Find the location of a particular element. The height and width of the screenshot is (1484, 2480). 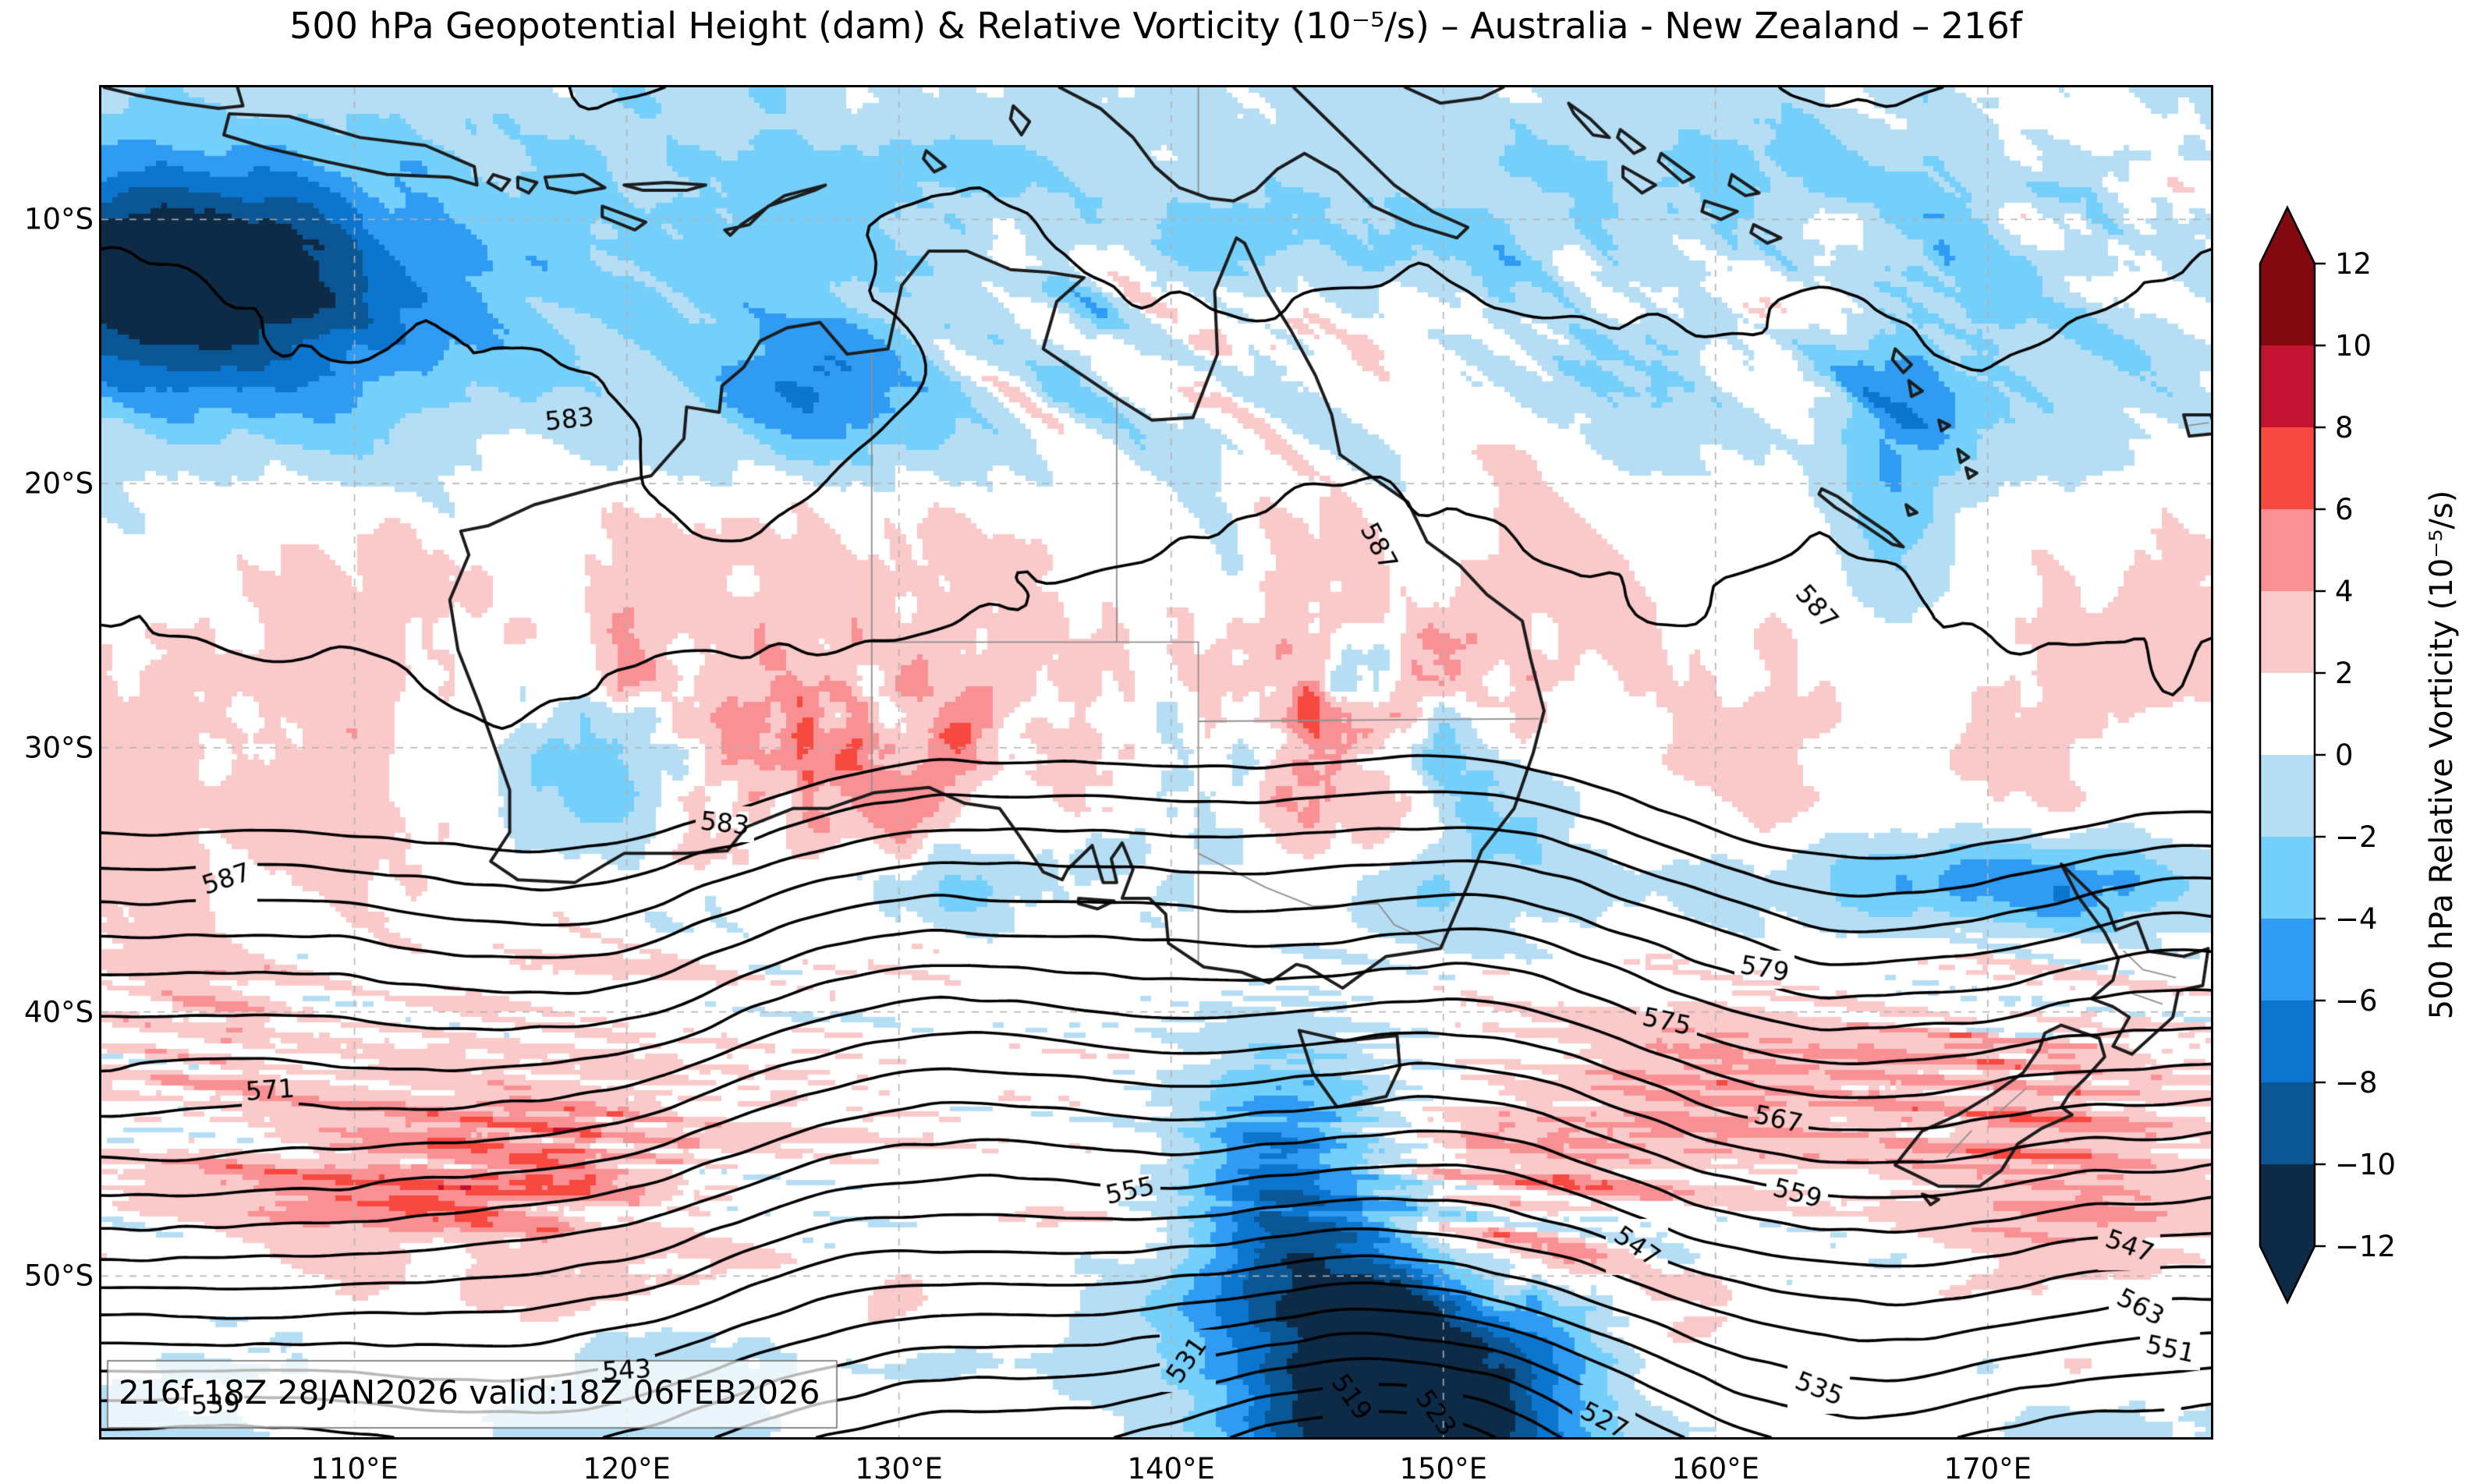

y-tick-label: 10°S is located at coordinates (59, 219).